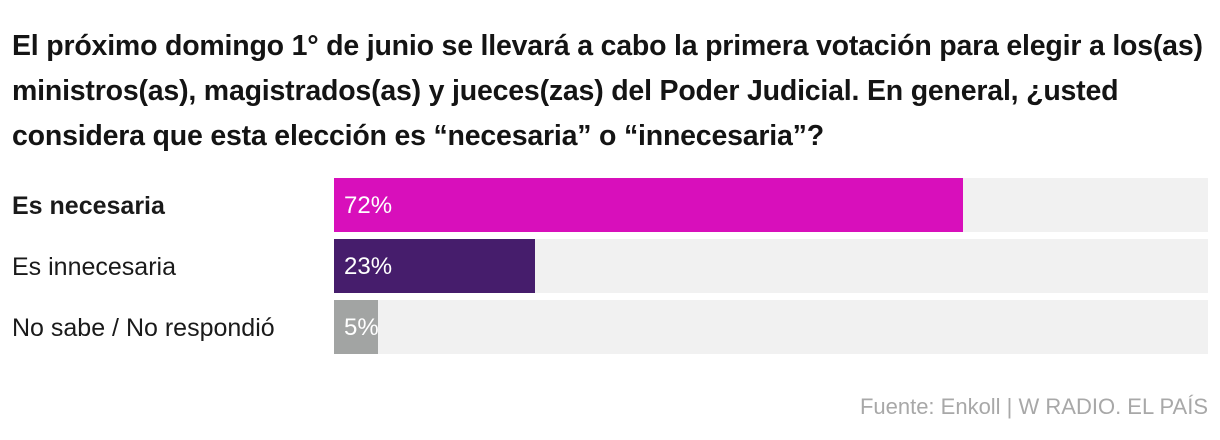 The image size is (1220, 440). Describe the element at coordinates (1033, 406) in the screenshot. I see `source-note: Fuente: Enkoll | W RADIO. EL PAÍS` at that location.